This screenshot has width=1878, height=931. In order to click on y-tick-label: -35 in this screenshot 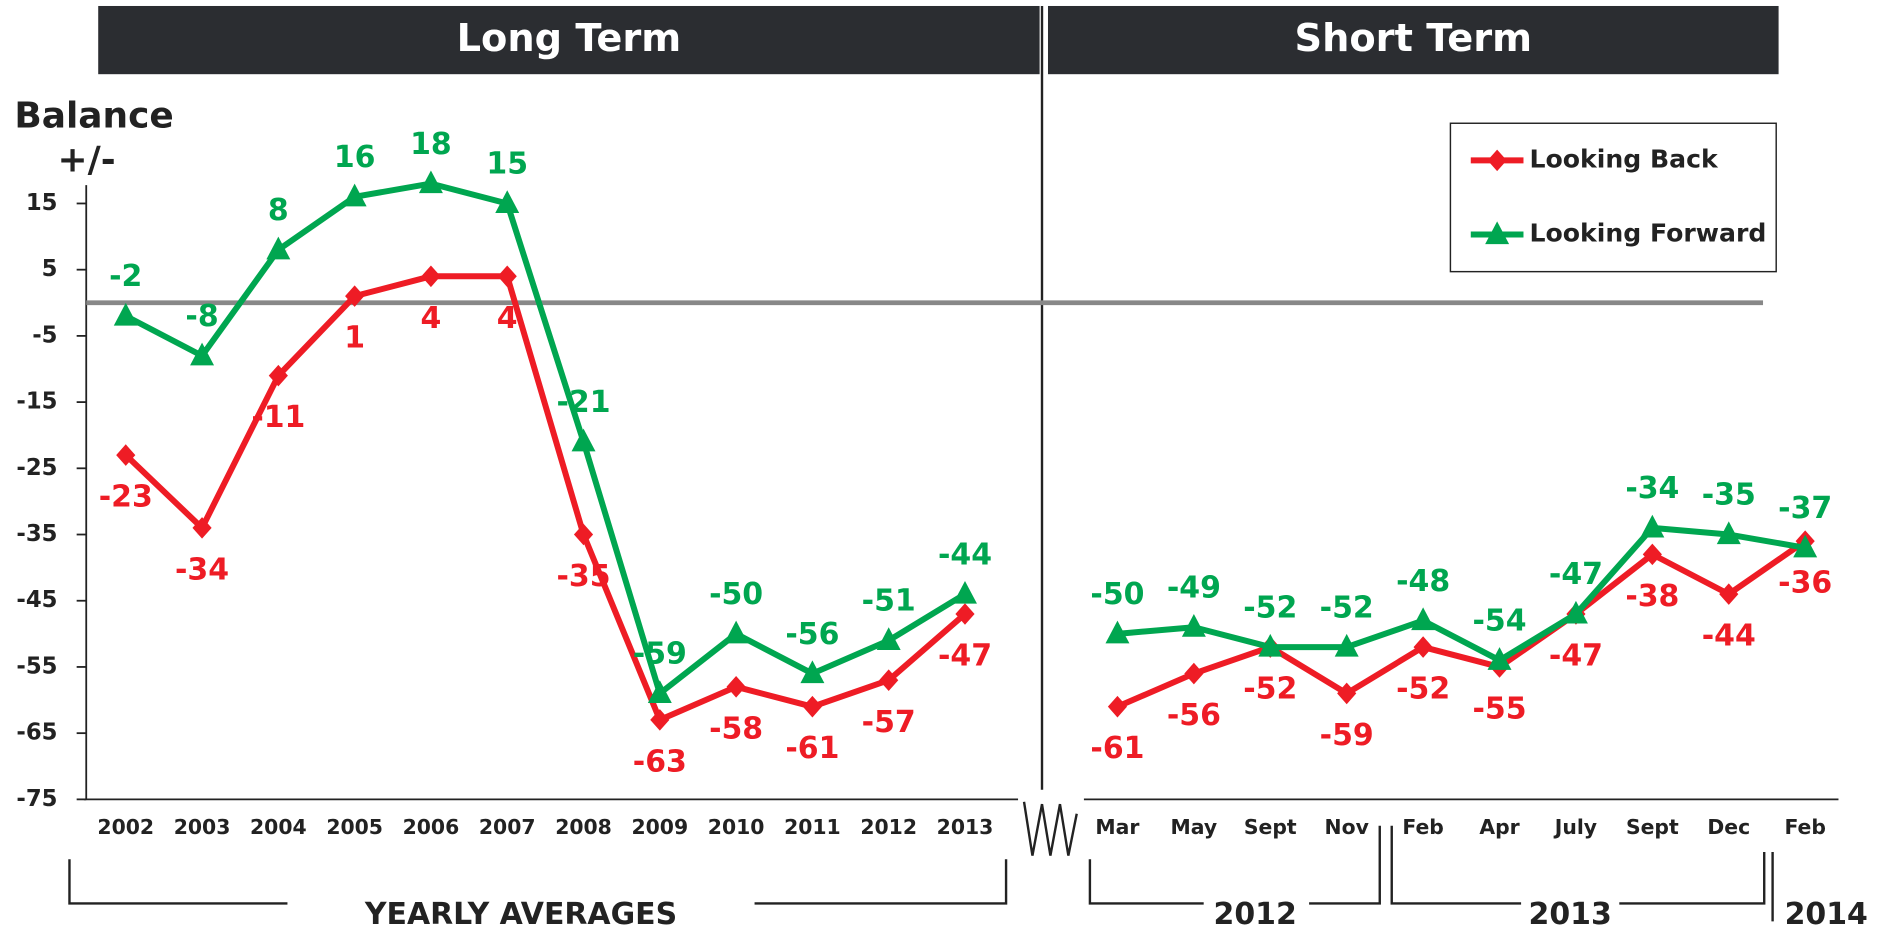, I will do `click(36, 534)`.